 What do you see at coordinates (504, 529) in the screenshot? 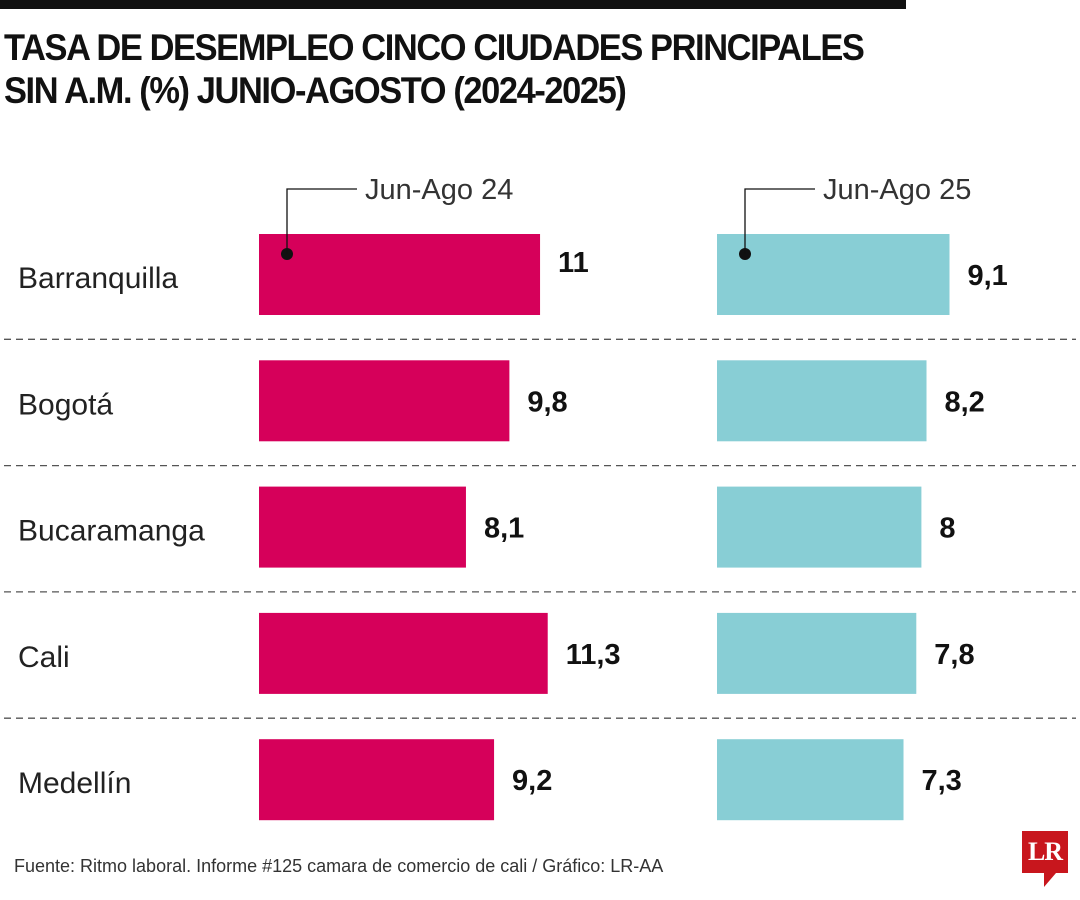
I see `value-label: 8,1` at bounding box center [504, 529].